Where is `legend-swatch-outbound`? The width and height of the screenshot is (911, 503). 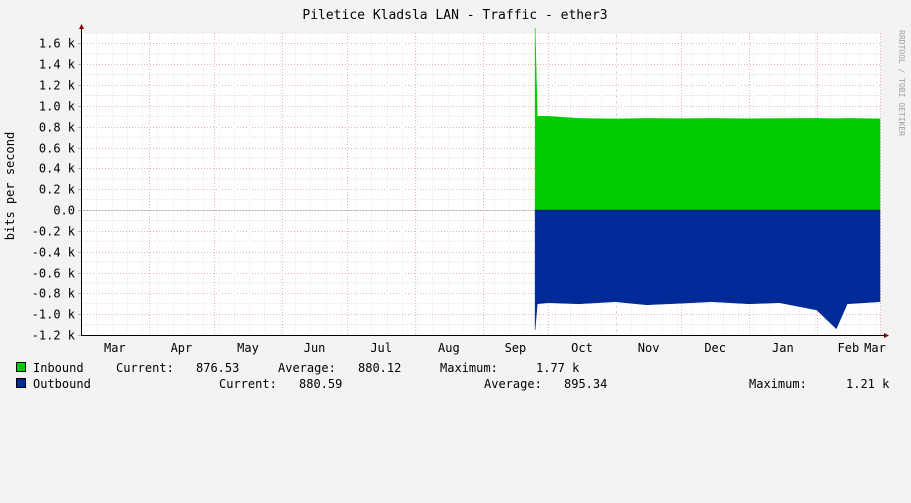
legend-swatch-outbound is located at coordinates (21, 383).